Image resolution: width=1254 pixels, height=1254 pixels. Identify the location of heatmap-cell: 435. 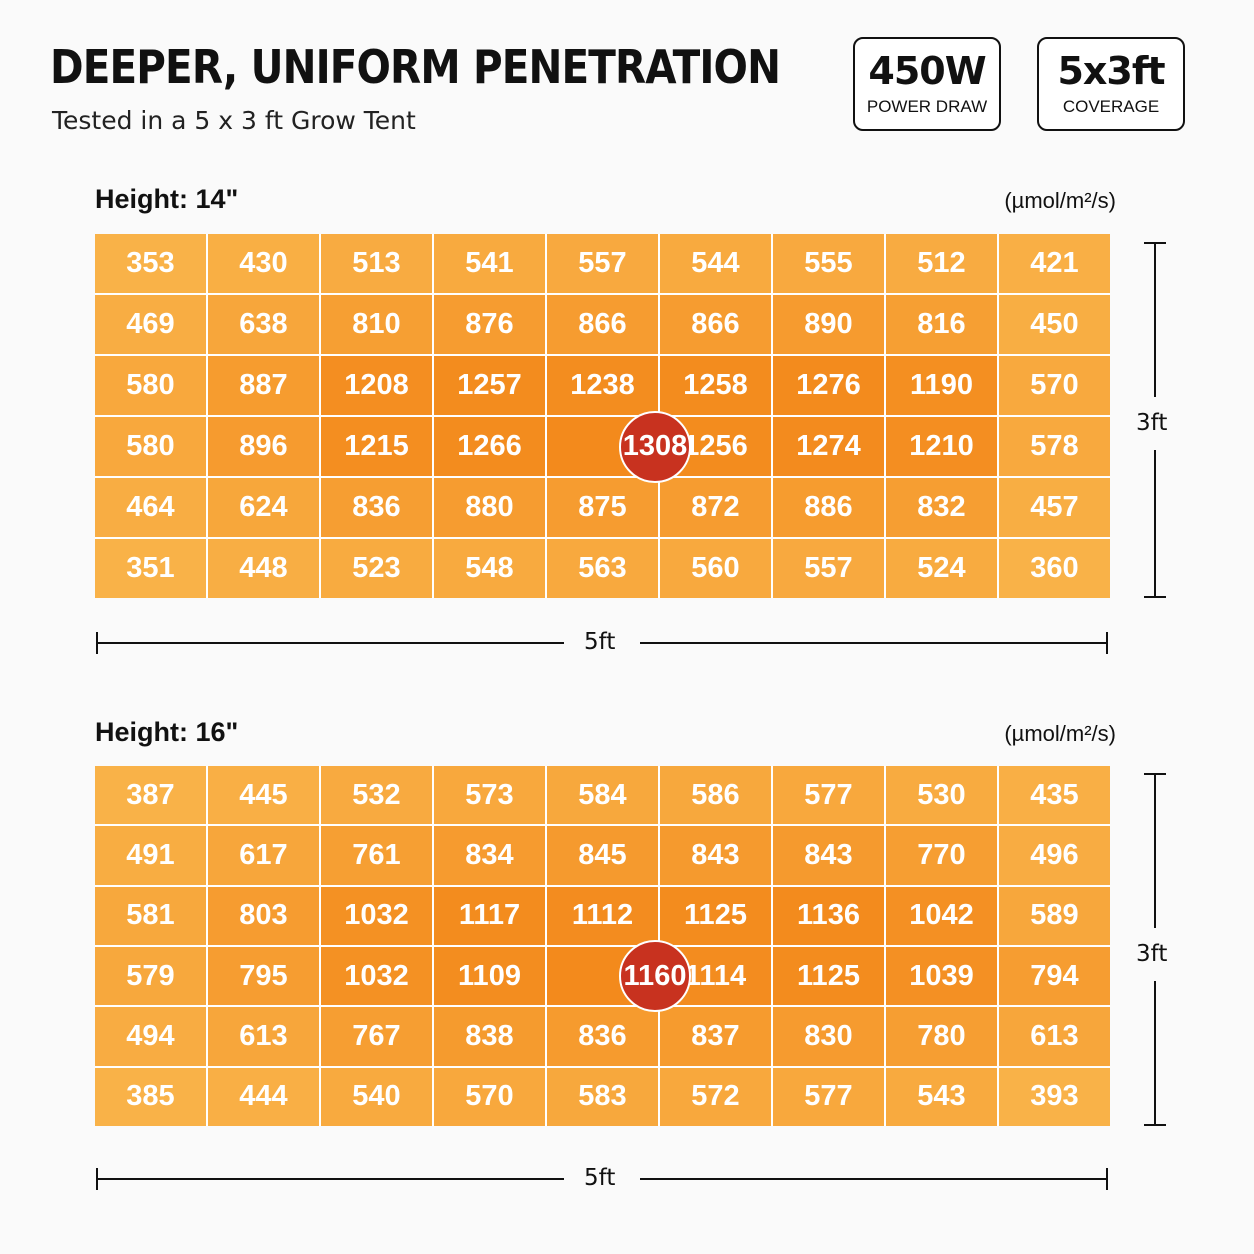
(1054, 795).